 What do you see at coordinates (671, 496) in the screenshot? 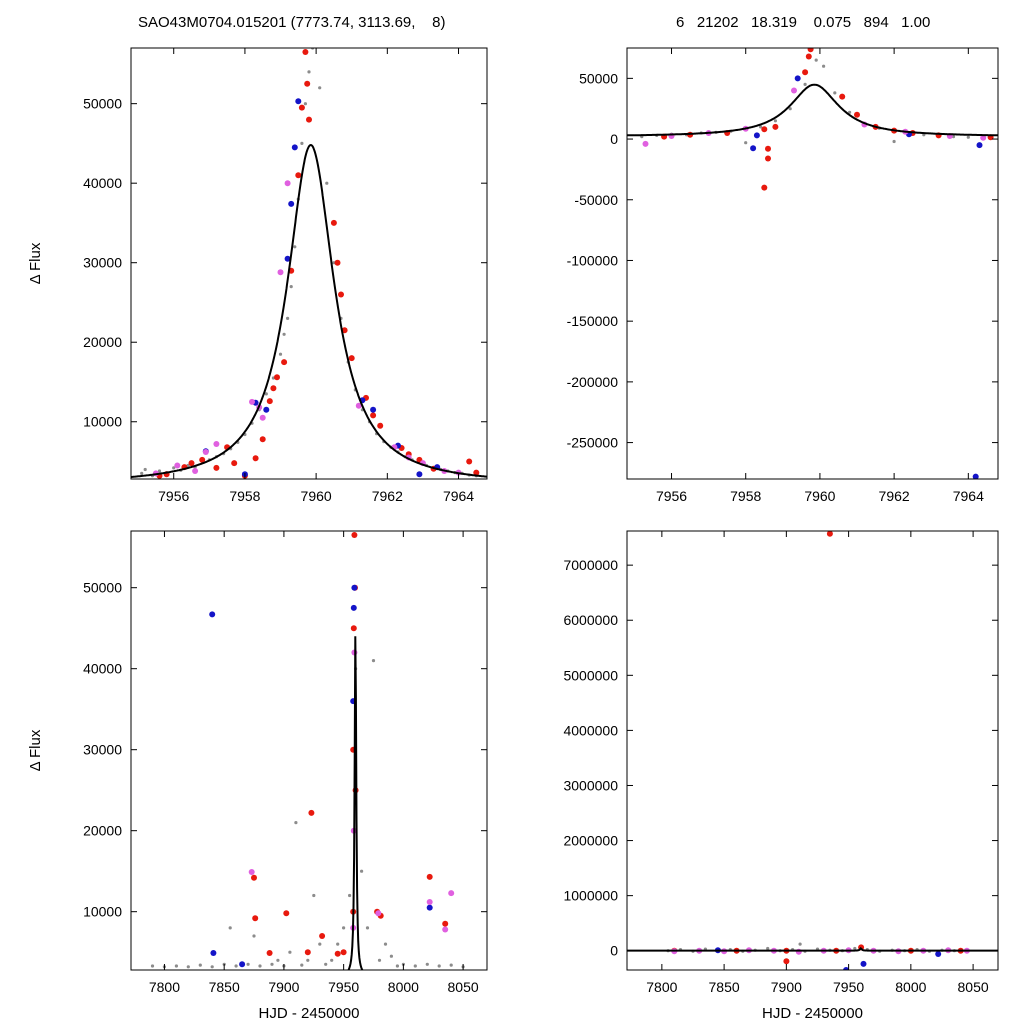
I see `x-tick-label: 7956` at bounding box center [671, 496].